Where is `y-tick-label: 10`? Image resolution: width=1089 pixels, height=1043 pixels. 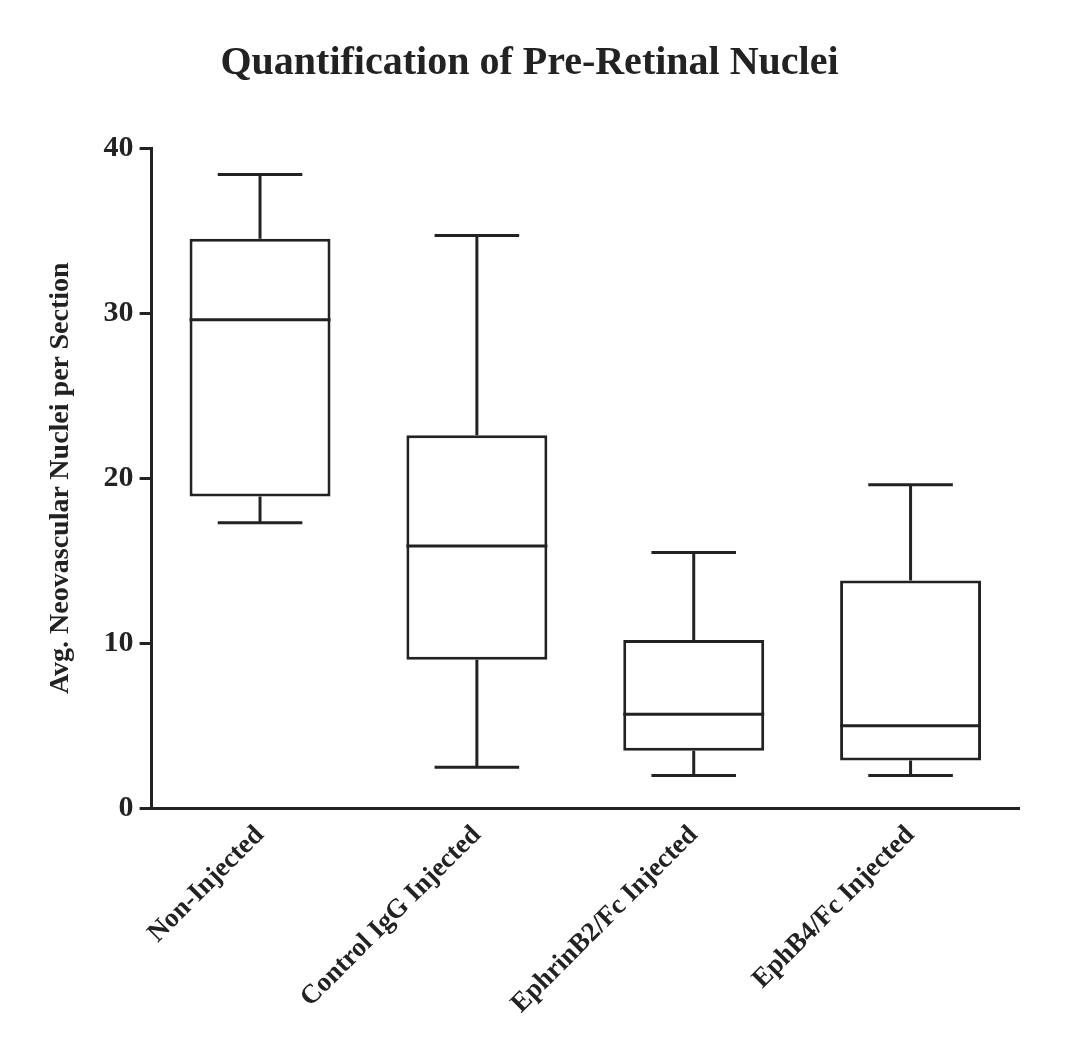
y-tick-label: 10 is located at coordinates (118, 641).